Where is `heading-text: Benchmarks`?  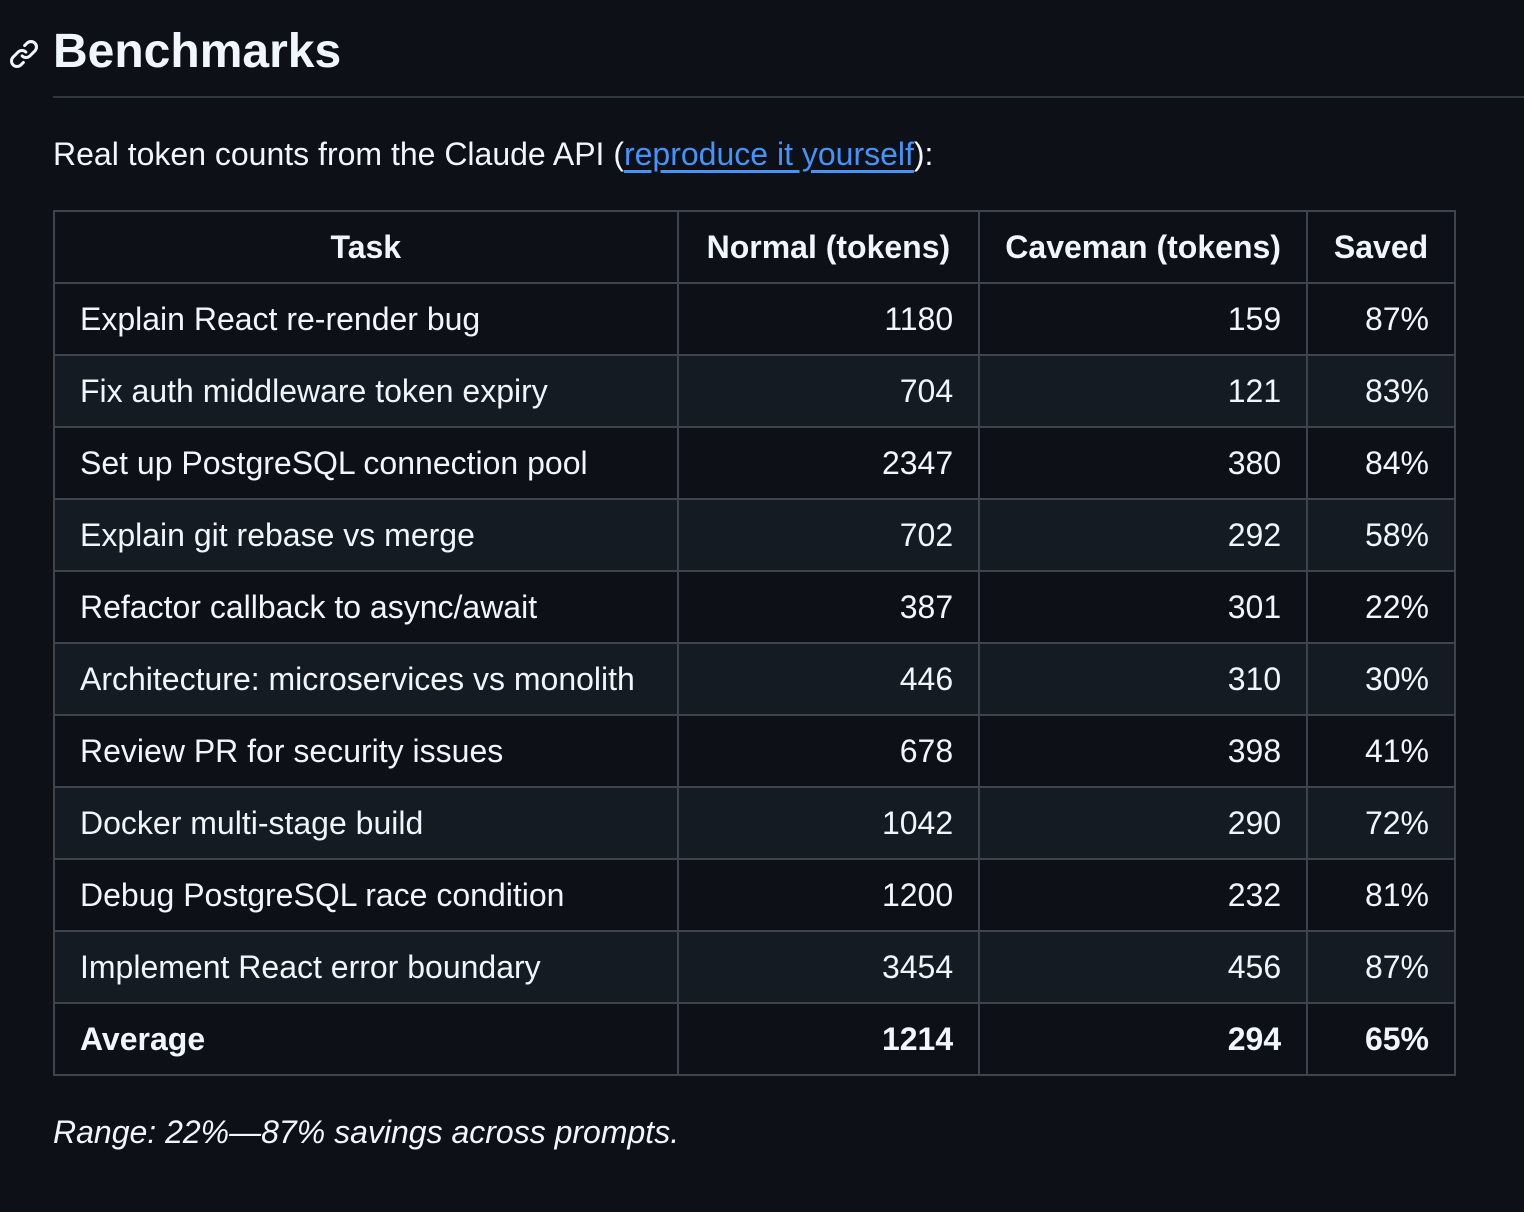 heading-text: Benchmarks is located at coordinates (197, 51).